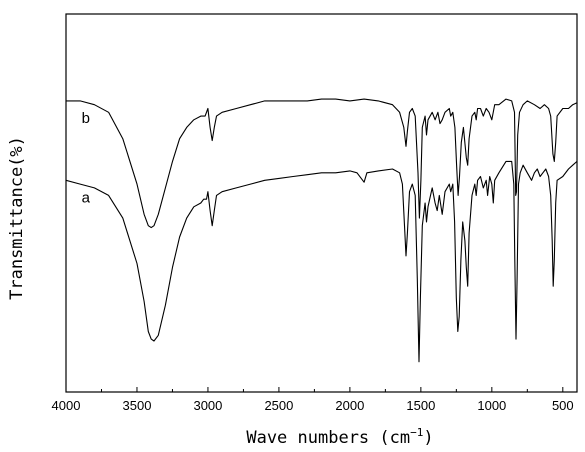 This screenshot has width=585, height=452. What do you see at coordinates (420, 405) in the screenshot?
I see `x-tick-label: 1500` at bounding box center [420, 405].